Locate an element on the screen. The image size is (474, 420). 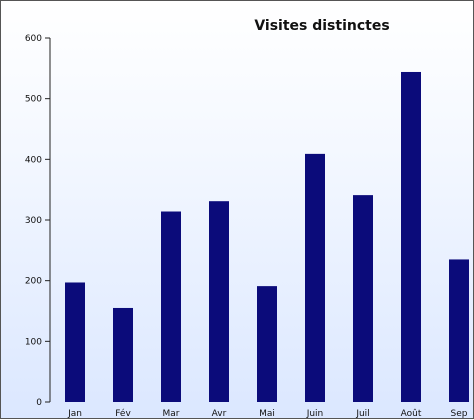
x-tick-label: Avr is located at coordinates (219, 414).